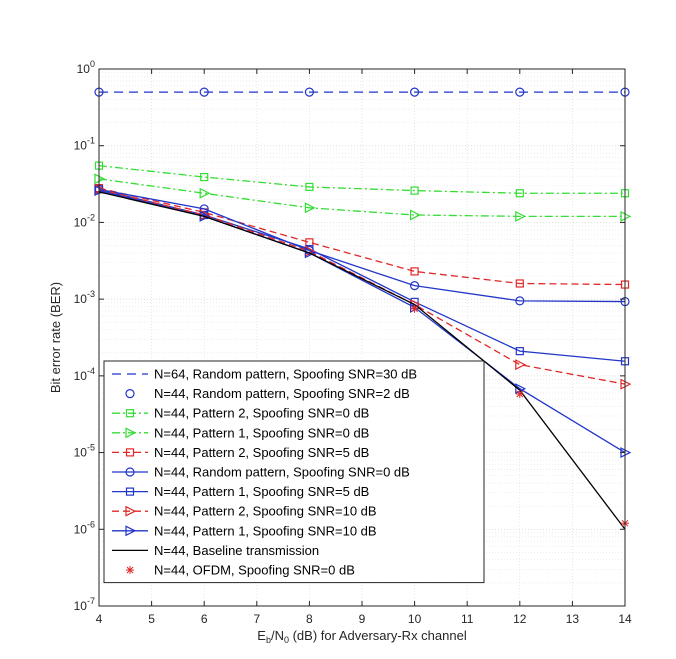  Describe the element at coordinates (254, 570) in the screenshot. I see `legend-label: N=44, OFDM, Spoofing SNR=0 dB` at that location.